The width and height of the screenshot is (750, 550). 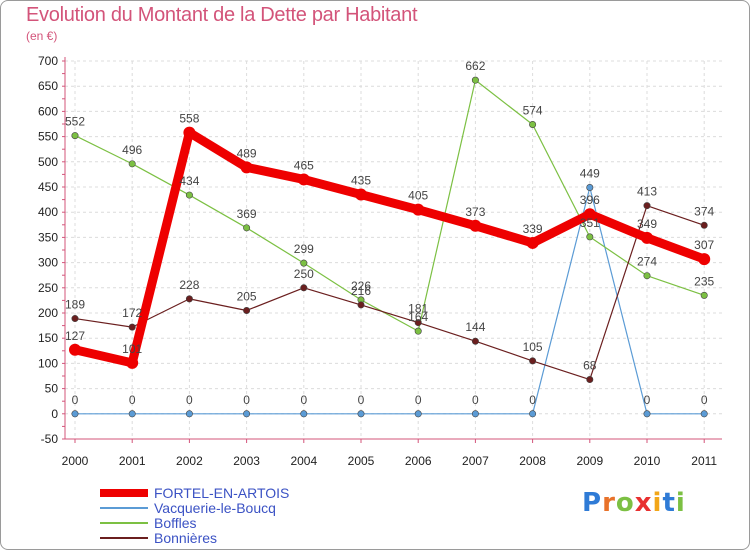 I want to click on legend-label: Bonnières, so click(x=186, y=538).